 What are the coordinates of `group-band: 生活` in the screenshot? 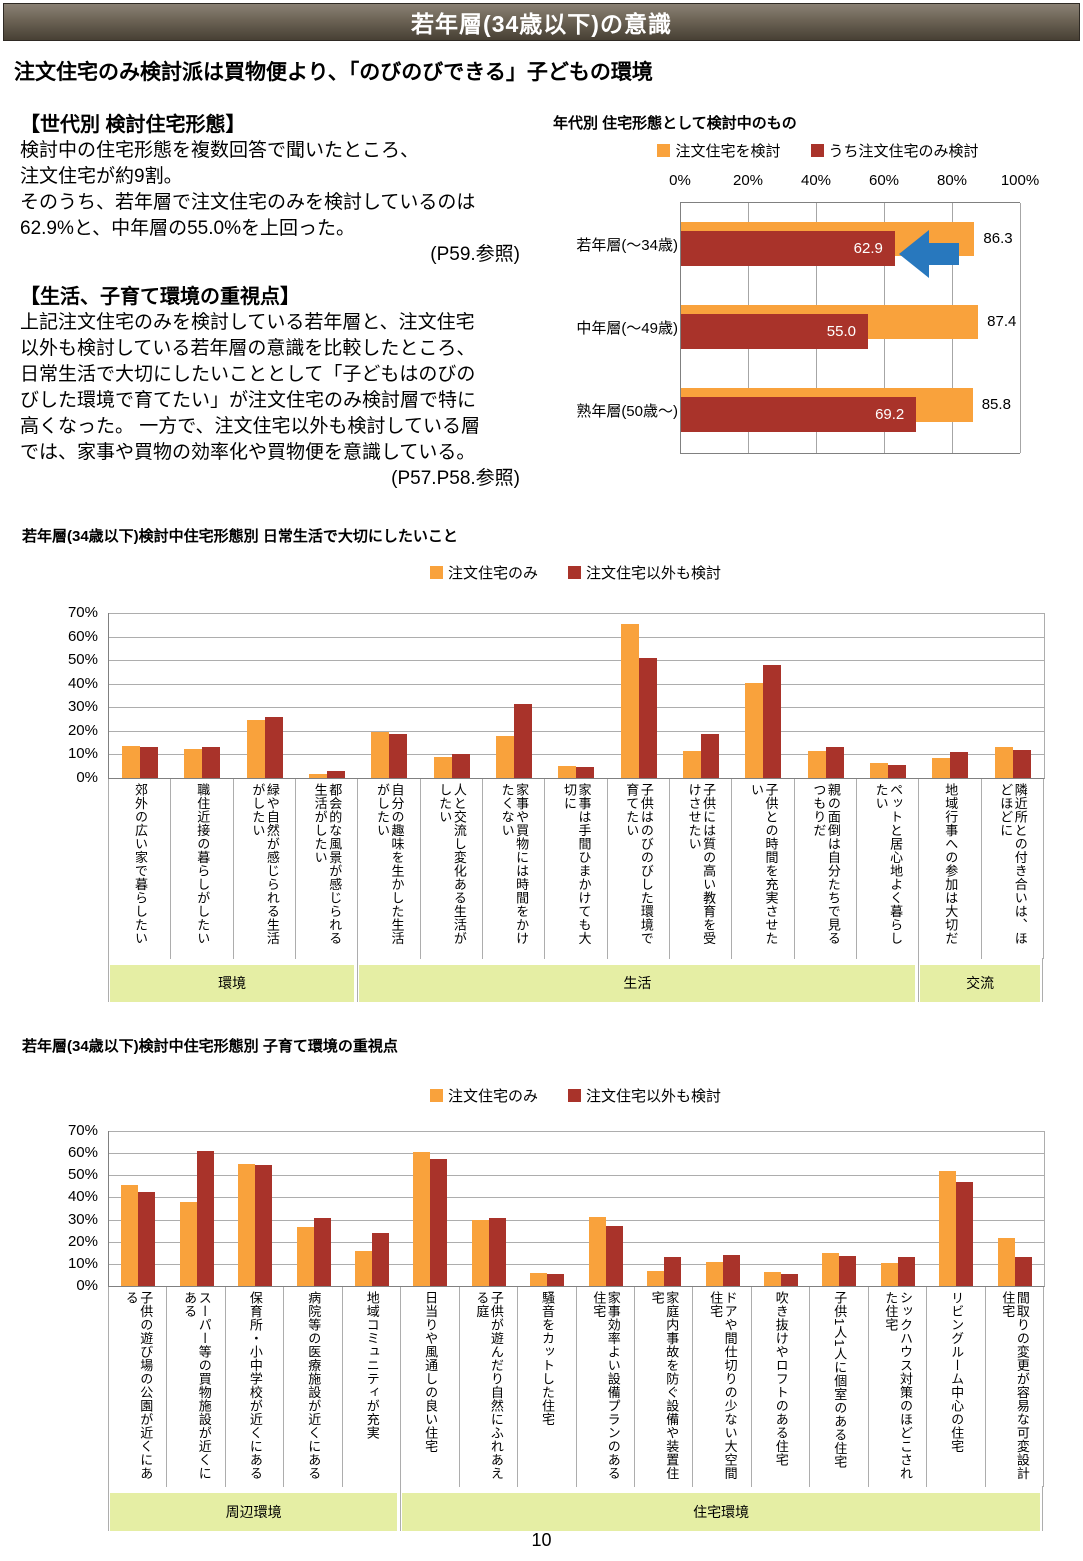 It's located at (637, 983).